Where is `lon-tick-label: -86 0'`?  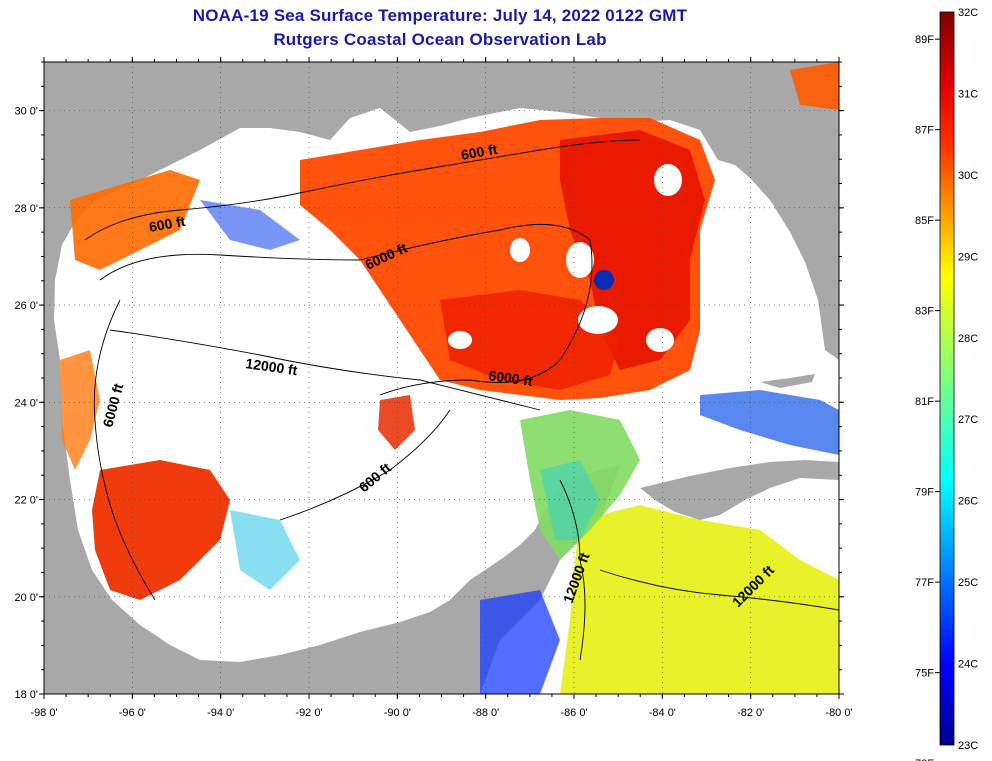
lon-tick-label: -86 0' is located at coordinates (573, 713).